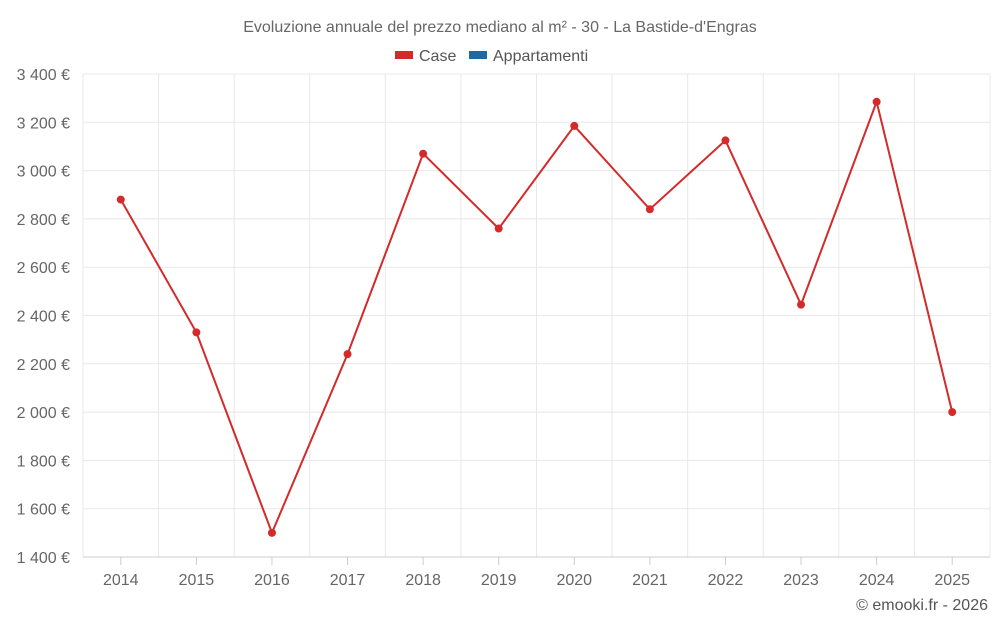 The width and height of the screenshot is (1000, 625). Describe the element at coordinates (801, 580) in the screenshot. I see `x-tick-label: 2023` at that location.